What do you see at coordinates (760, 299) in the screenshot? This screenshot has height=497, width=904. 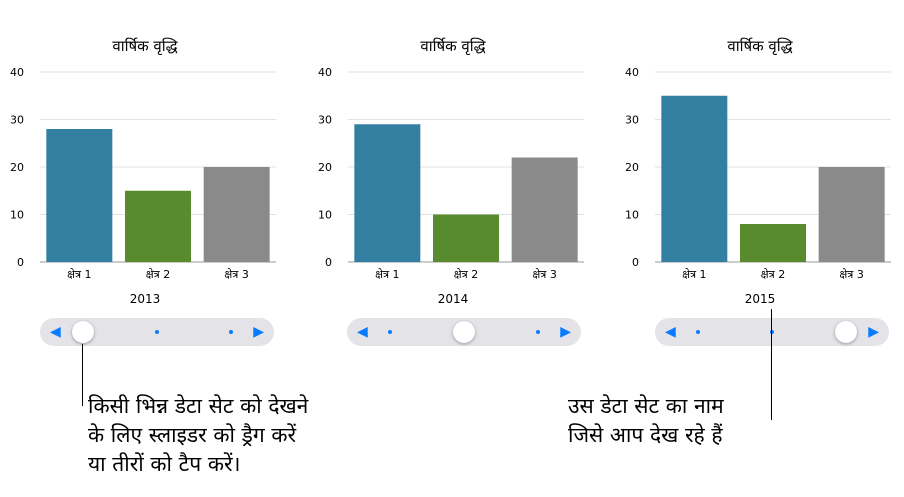 I see `data-set-name: 2015` at bounding box center [760, 299].